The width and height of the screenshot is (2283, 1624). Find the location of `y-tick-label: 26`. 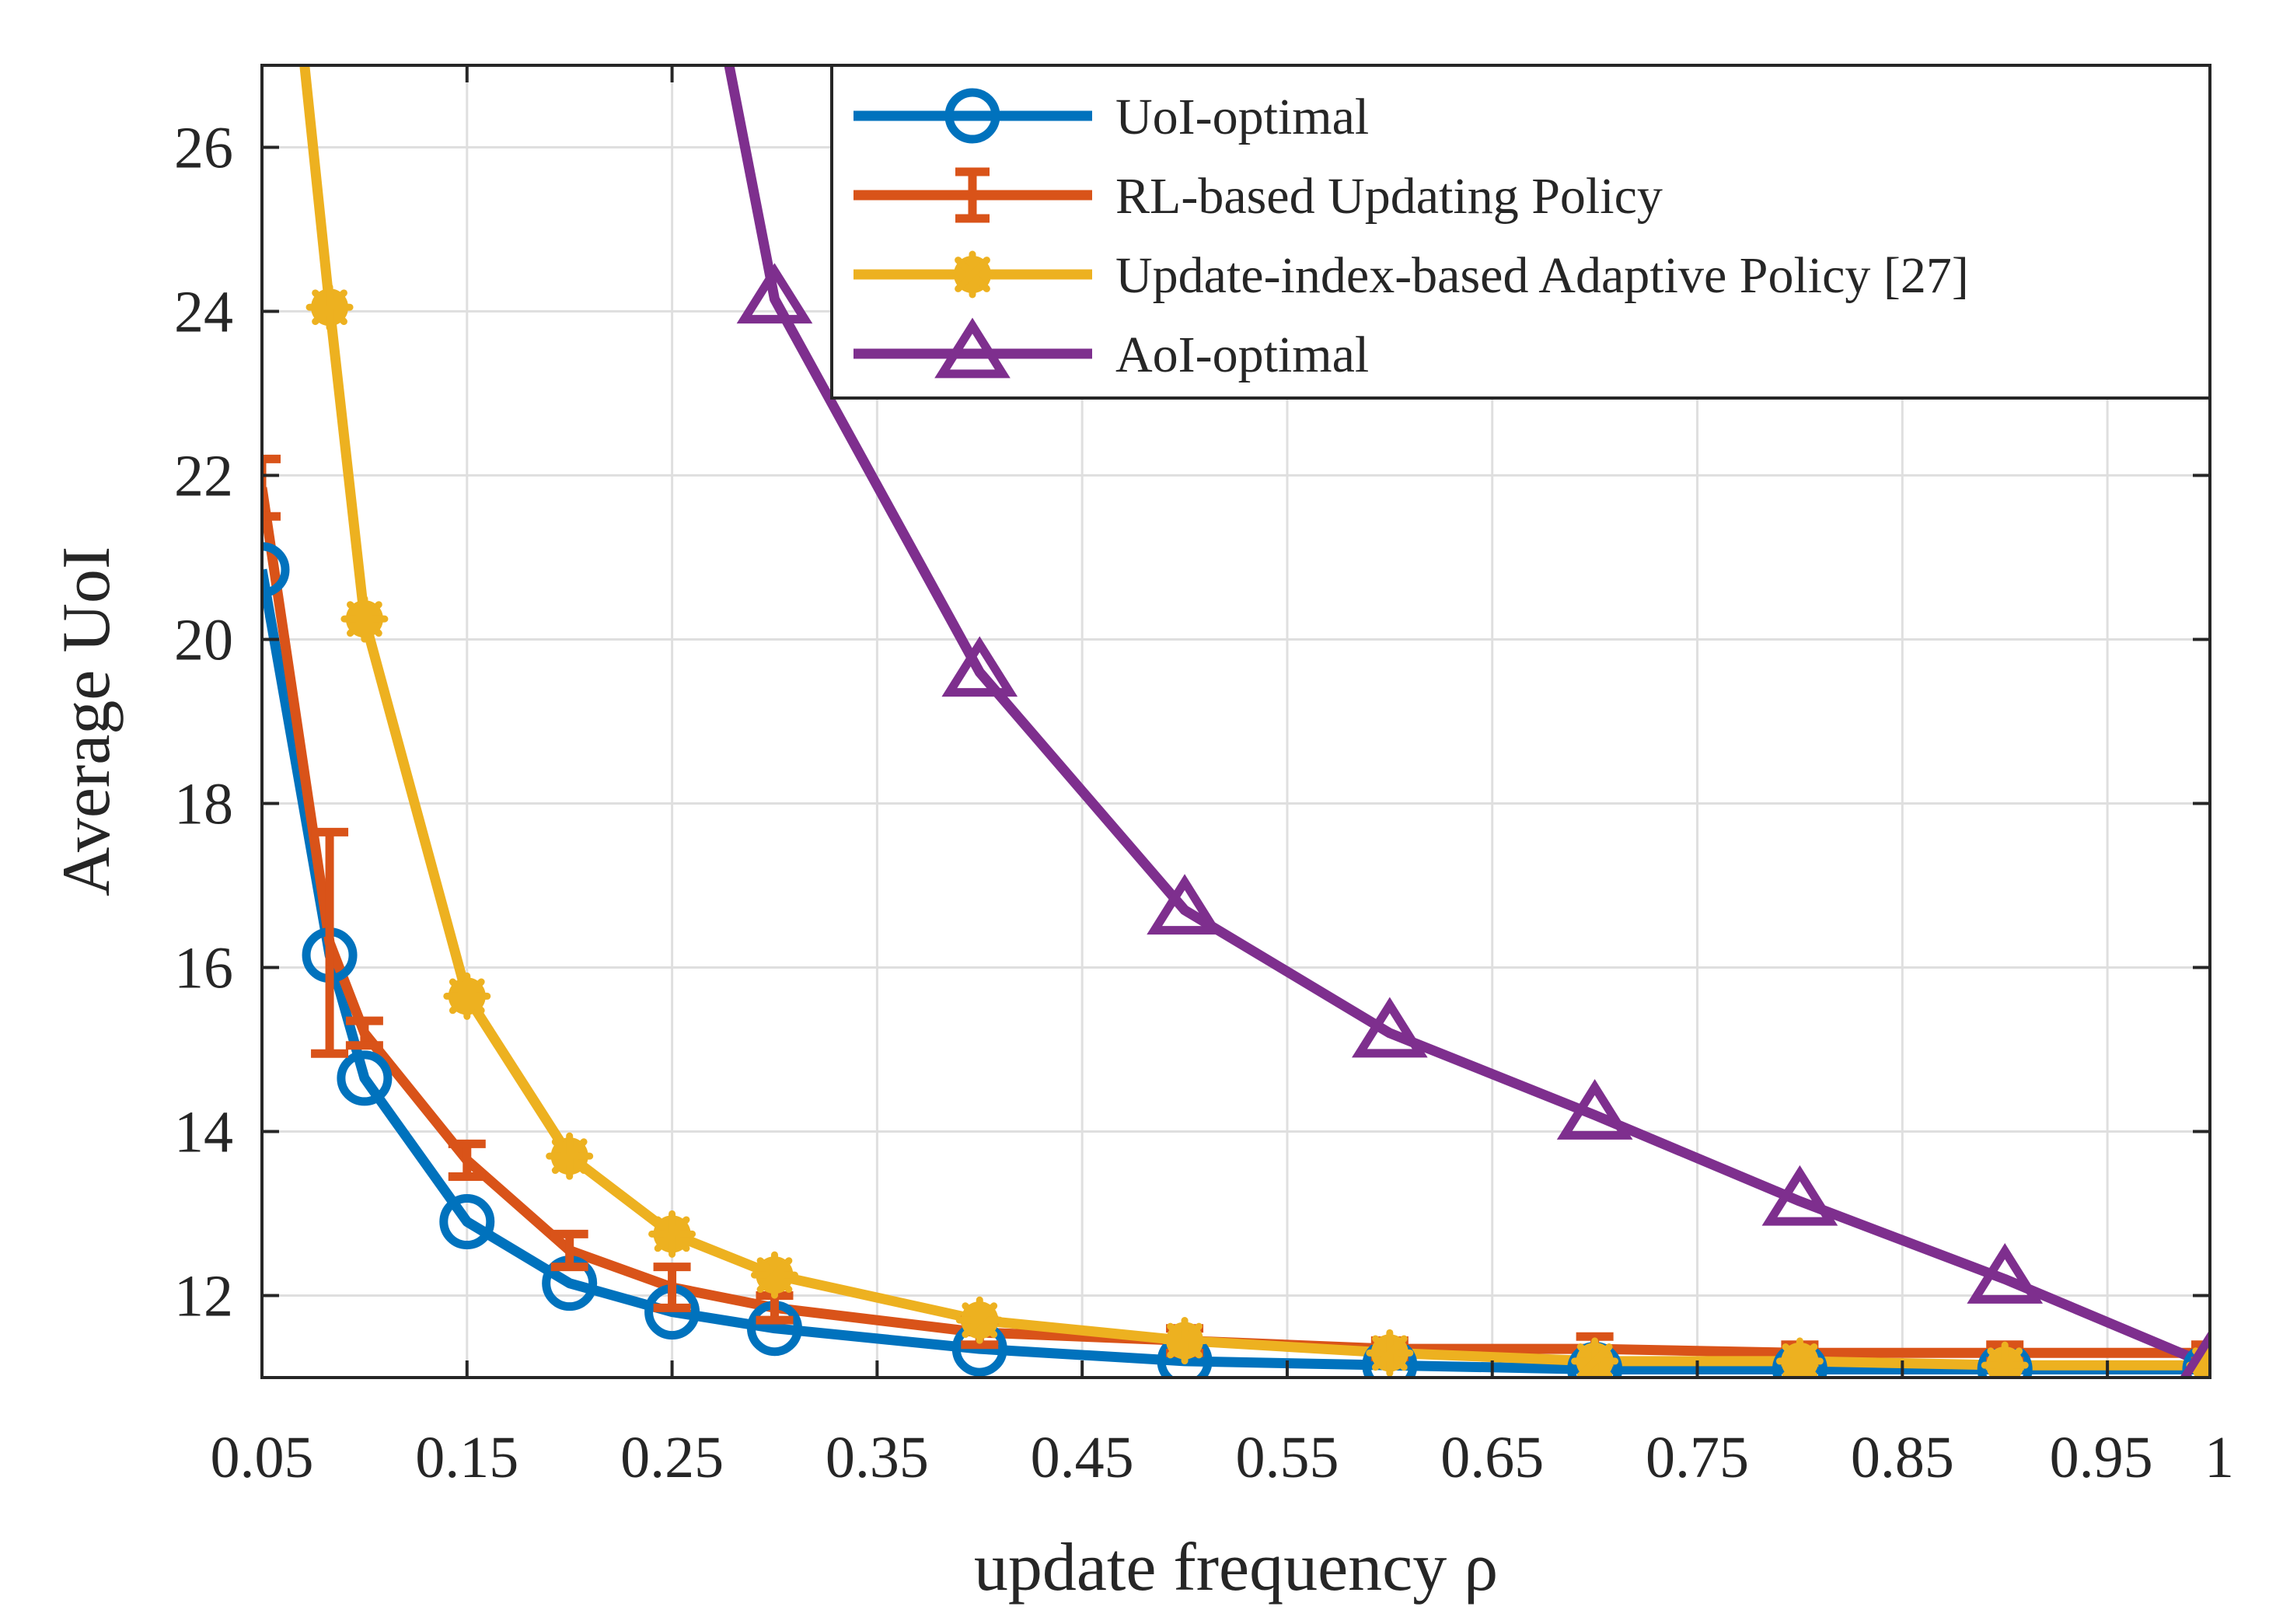

y-tick-label: 26 is located at coordinates (203, 148).